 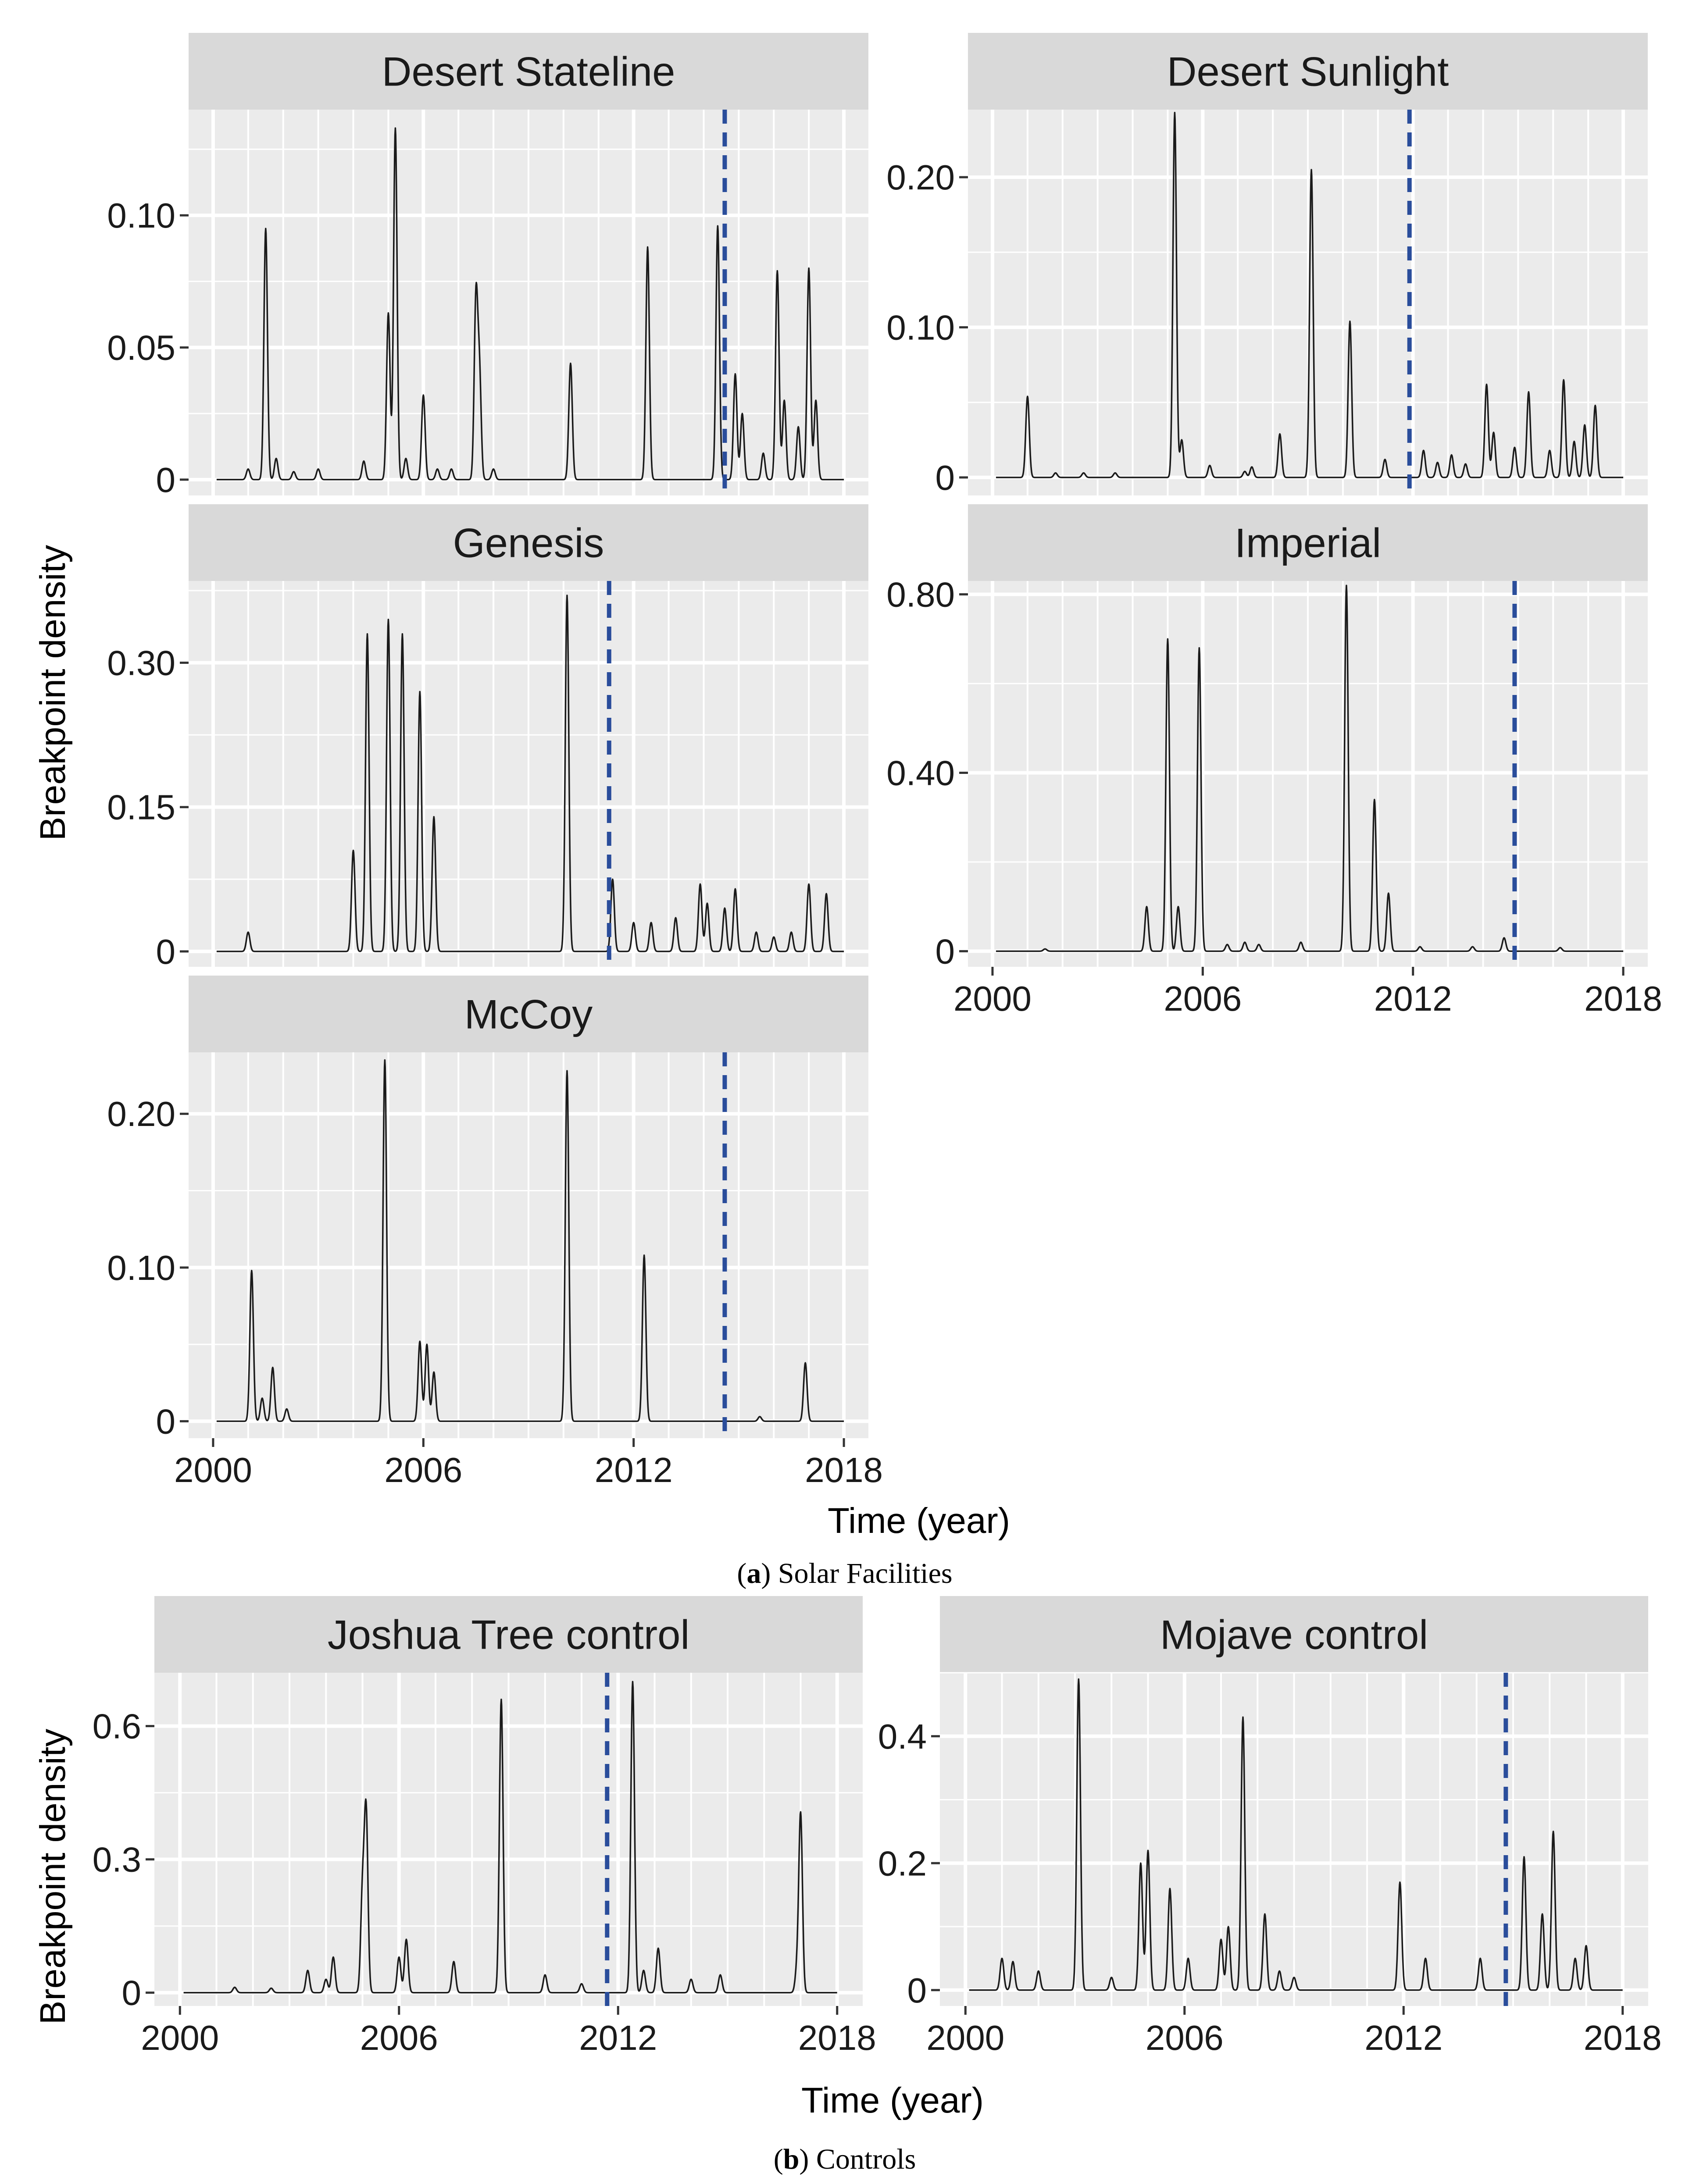 I want to click on strip-desert-sunlight, so click(x=1308, y=71).